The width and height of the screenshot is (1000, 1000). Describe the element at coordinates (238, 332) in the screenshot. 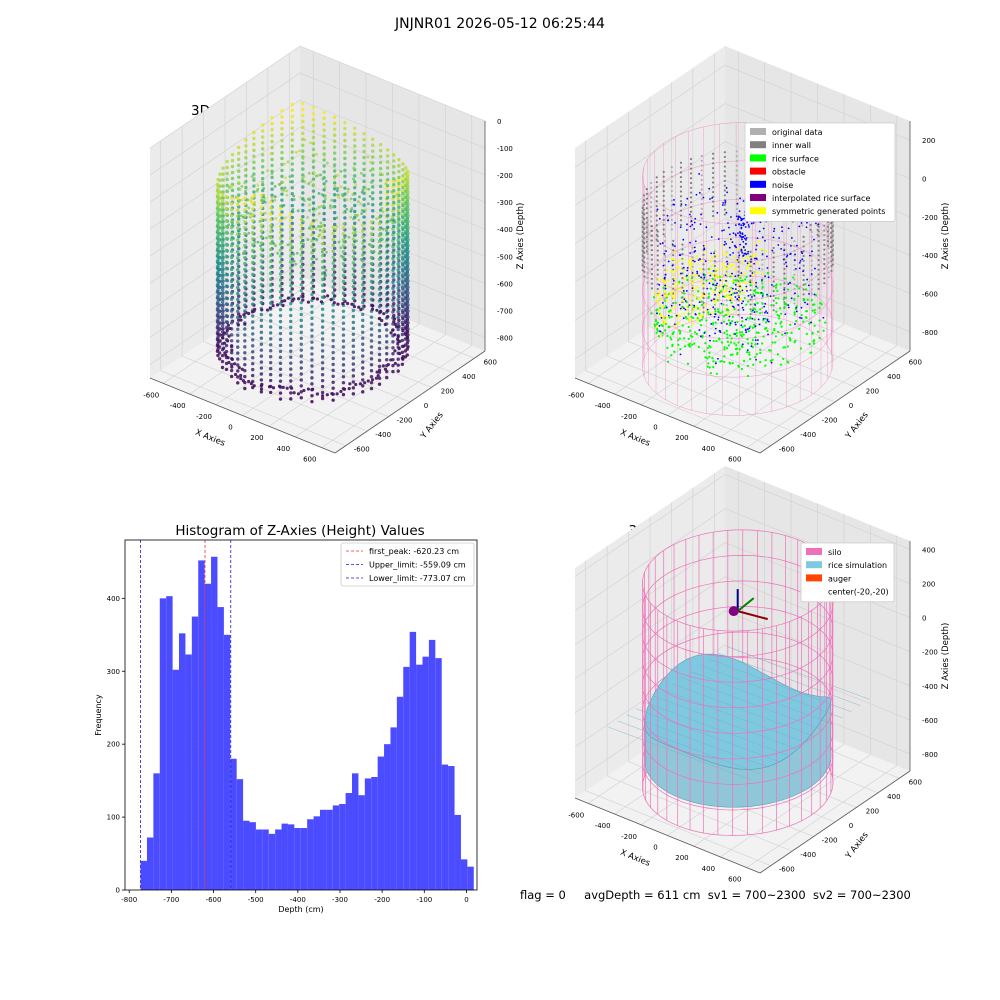

I see `floor-grid-x` at that location.